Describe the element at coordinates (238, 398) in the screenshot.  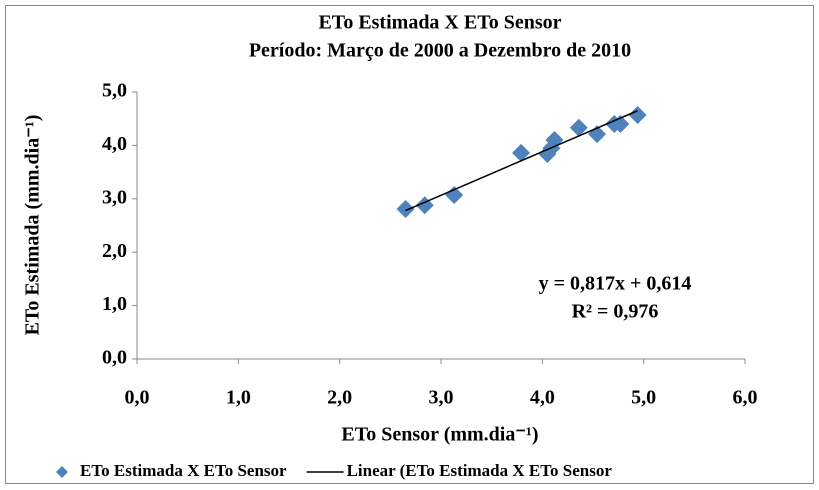
I see `x-tick-label: 1,0` at that location.